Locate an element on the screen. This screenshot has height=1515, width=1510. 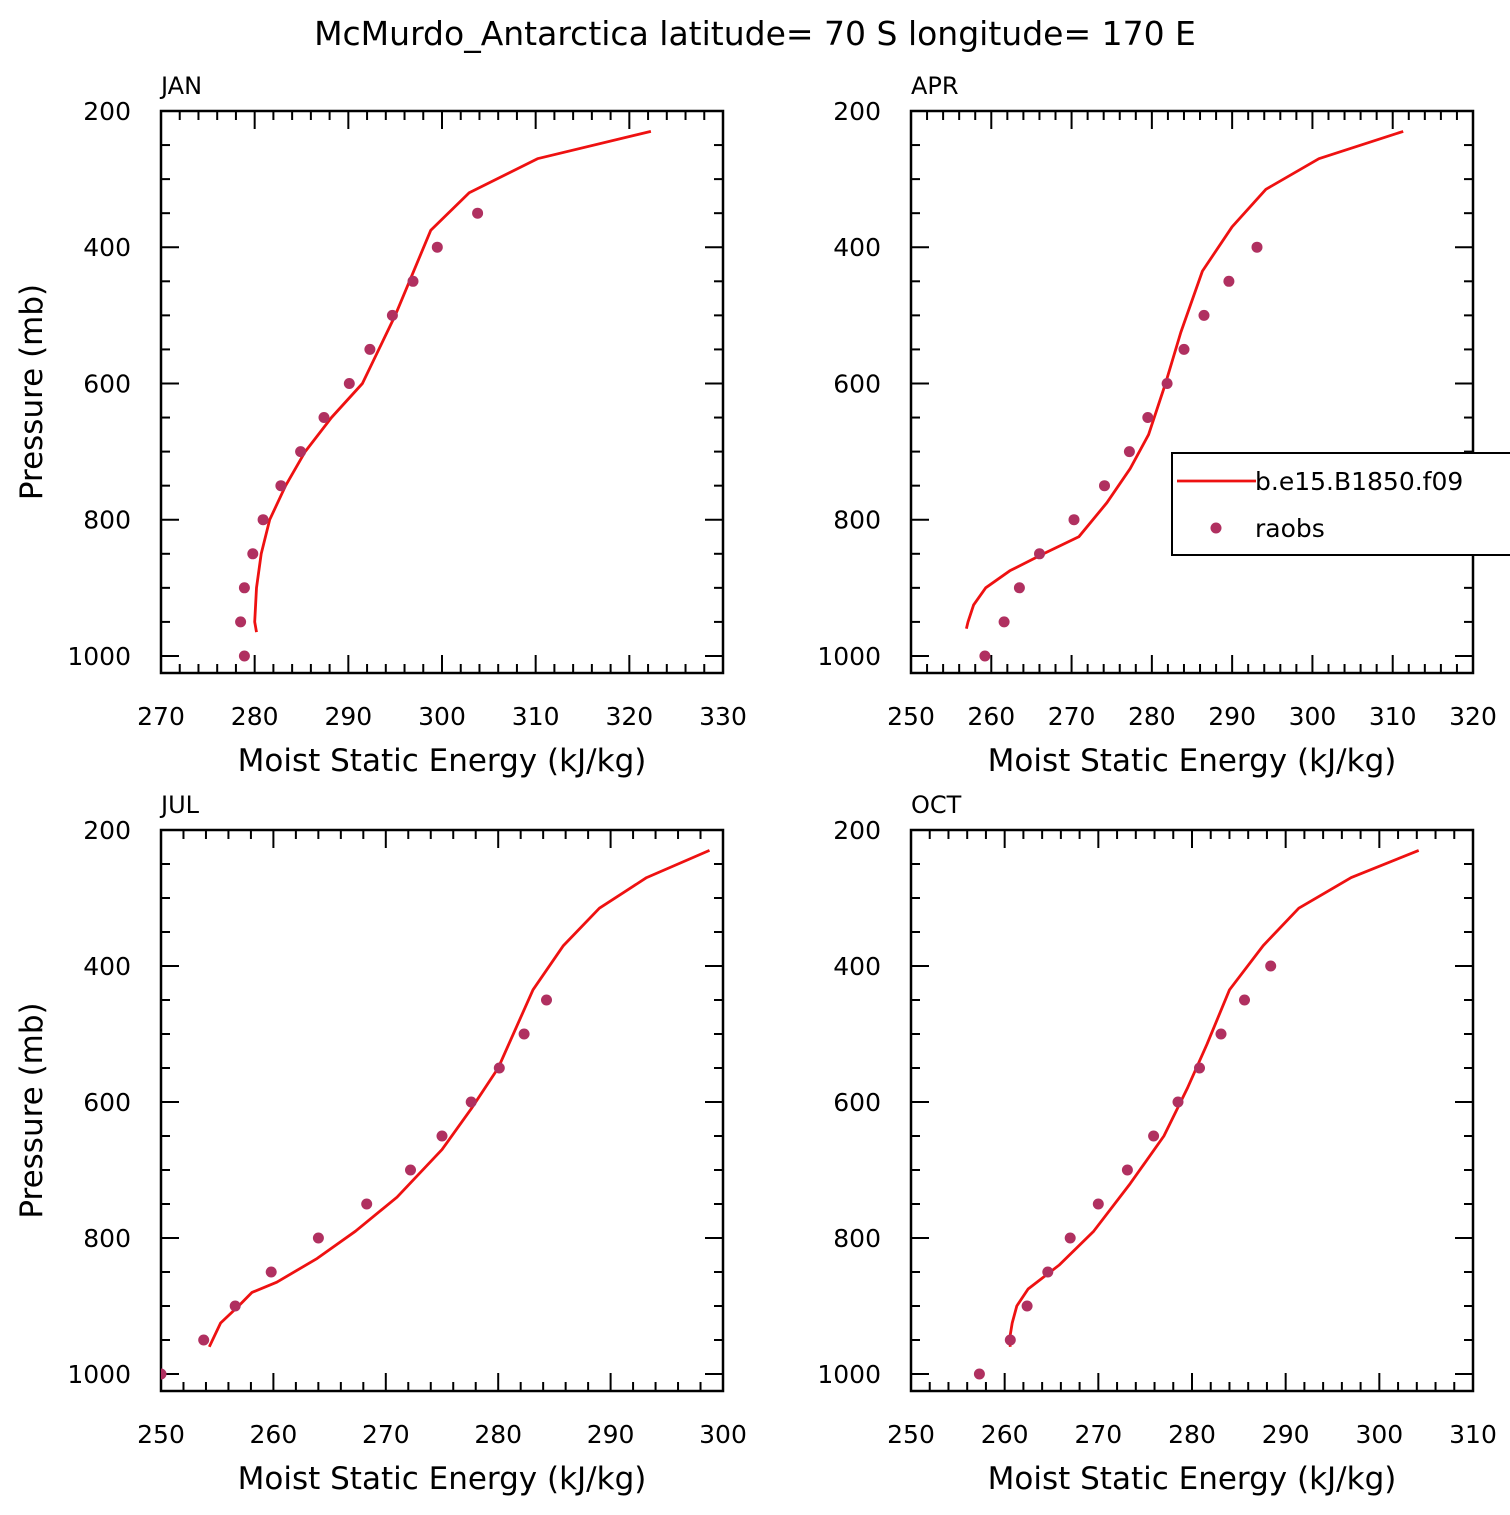
x-tick-label: 310 is located at coordinates (536, 716).